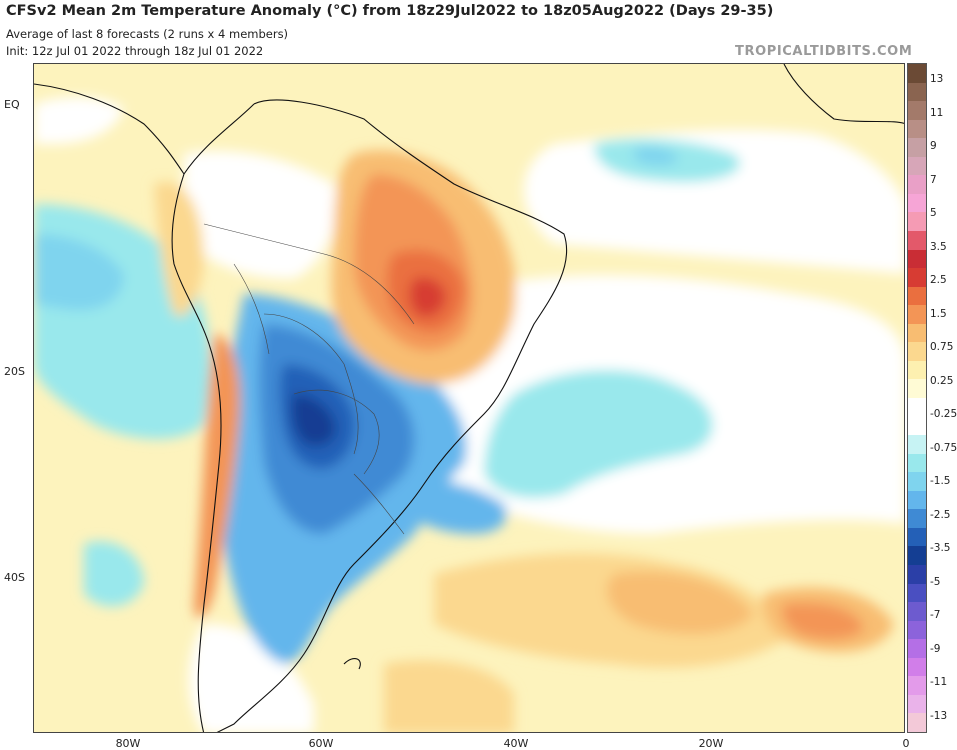 This screenshot has height=750, width=957. I want to click on colorbar-tick-label: -2.5, so click(940, 514).